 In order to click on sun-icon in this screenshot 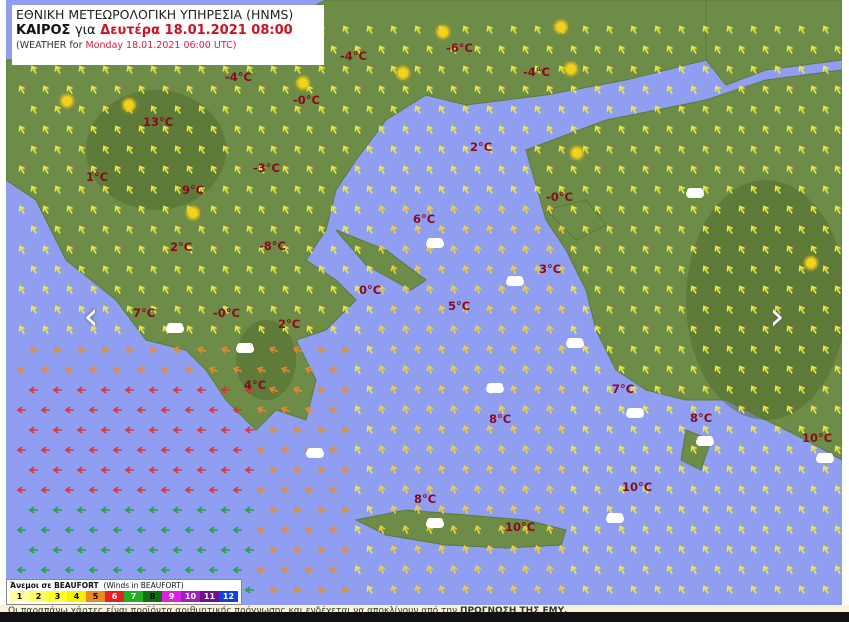, I will do `click(403, 73)`.